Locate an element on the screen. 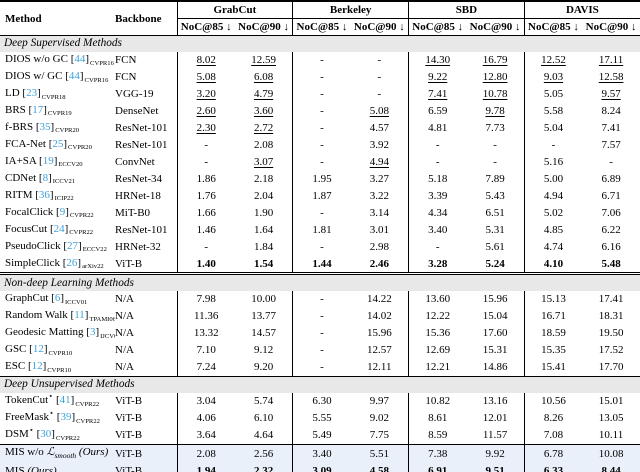  noc-value-cell: 17.70 is located at coordinates (611, 367).